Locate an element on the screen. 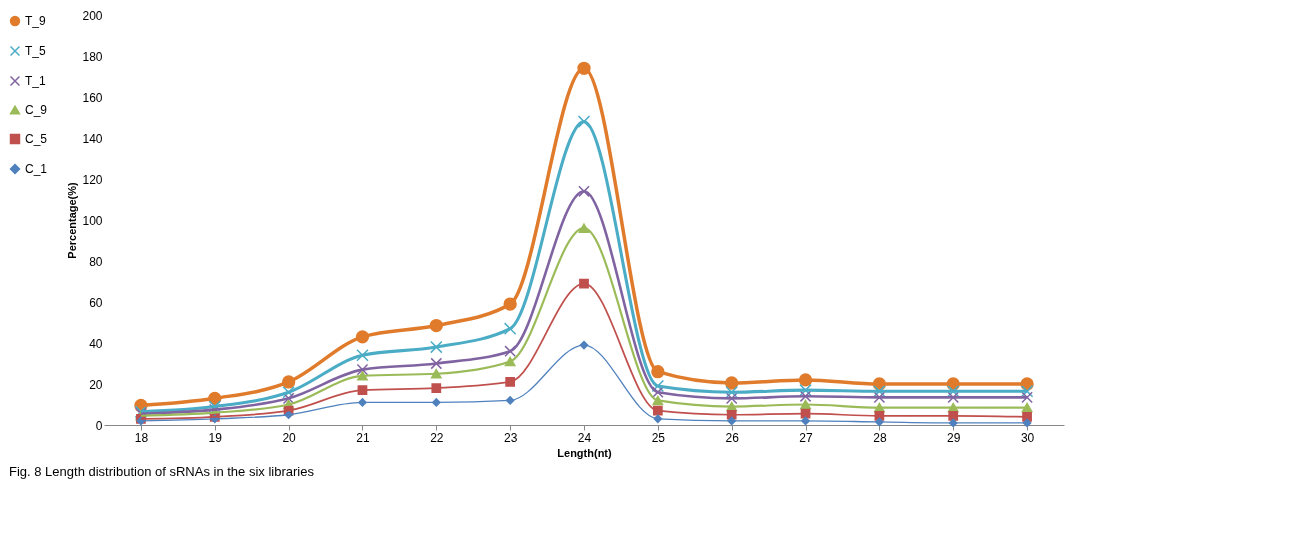 Image resolution: width=1292 pixels, height=555 pixels. legend-label: T_9 is located at coordinates (35, 21).